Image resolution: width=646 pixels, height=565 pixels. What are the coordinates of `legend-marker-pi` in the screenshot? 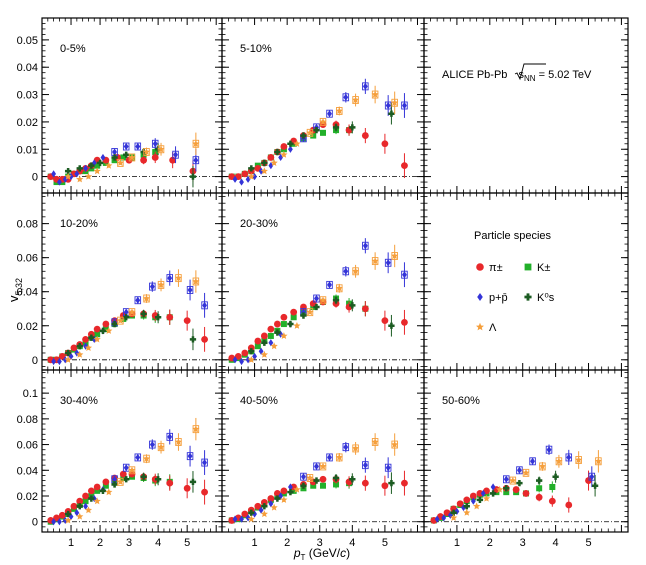 It's located at (480, 267).